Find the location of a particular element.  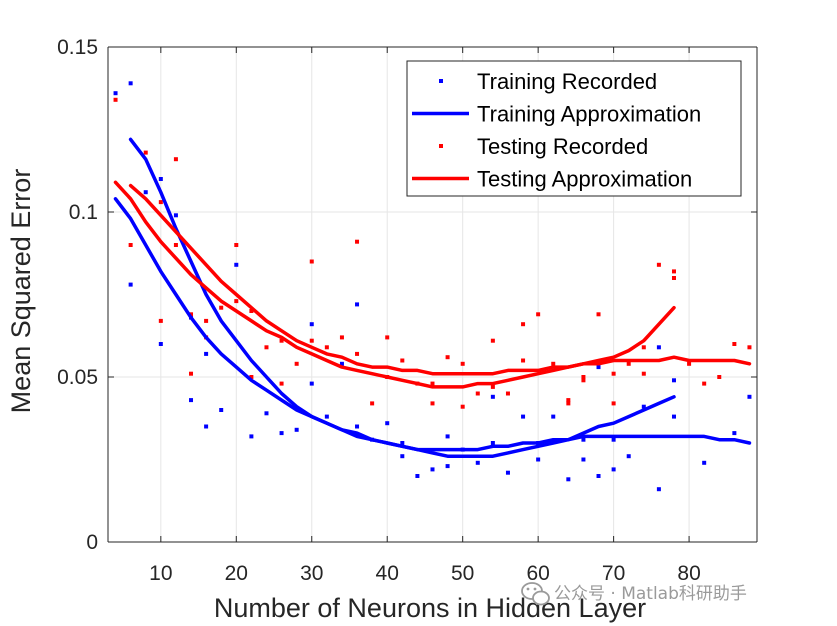

legend-label: Testing Approximation is located at coordinates (584, 179).